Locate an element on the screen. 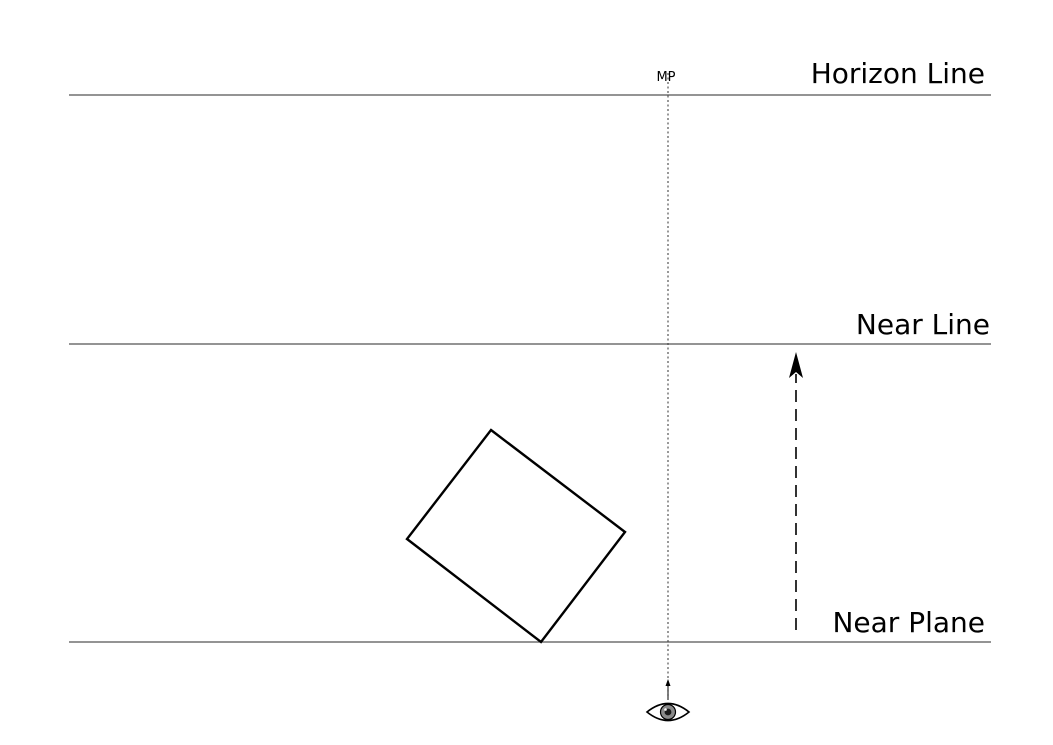 The width and height of the screenshot is (1053, 745). eye-pointer-arrowhead is located at coordinates (668, 682).